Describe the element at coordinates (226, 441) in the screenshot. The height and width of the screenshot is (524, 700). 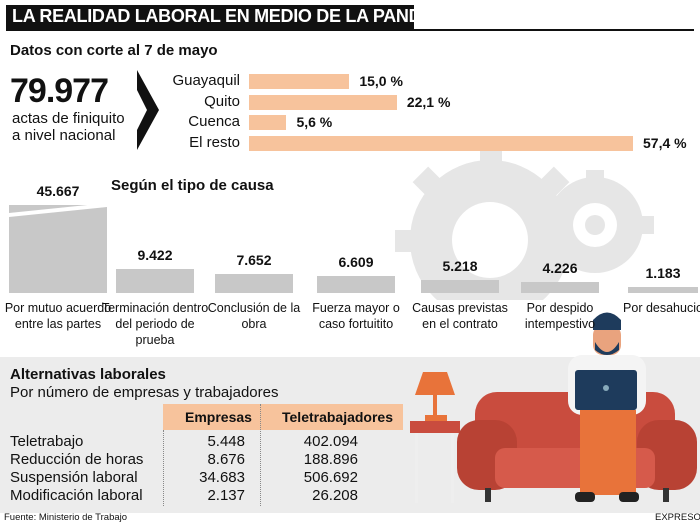
I see `table-cell-empresas: 5.448` at that location.